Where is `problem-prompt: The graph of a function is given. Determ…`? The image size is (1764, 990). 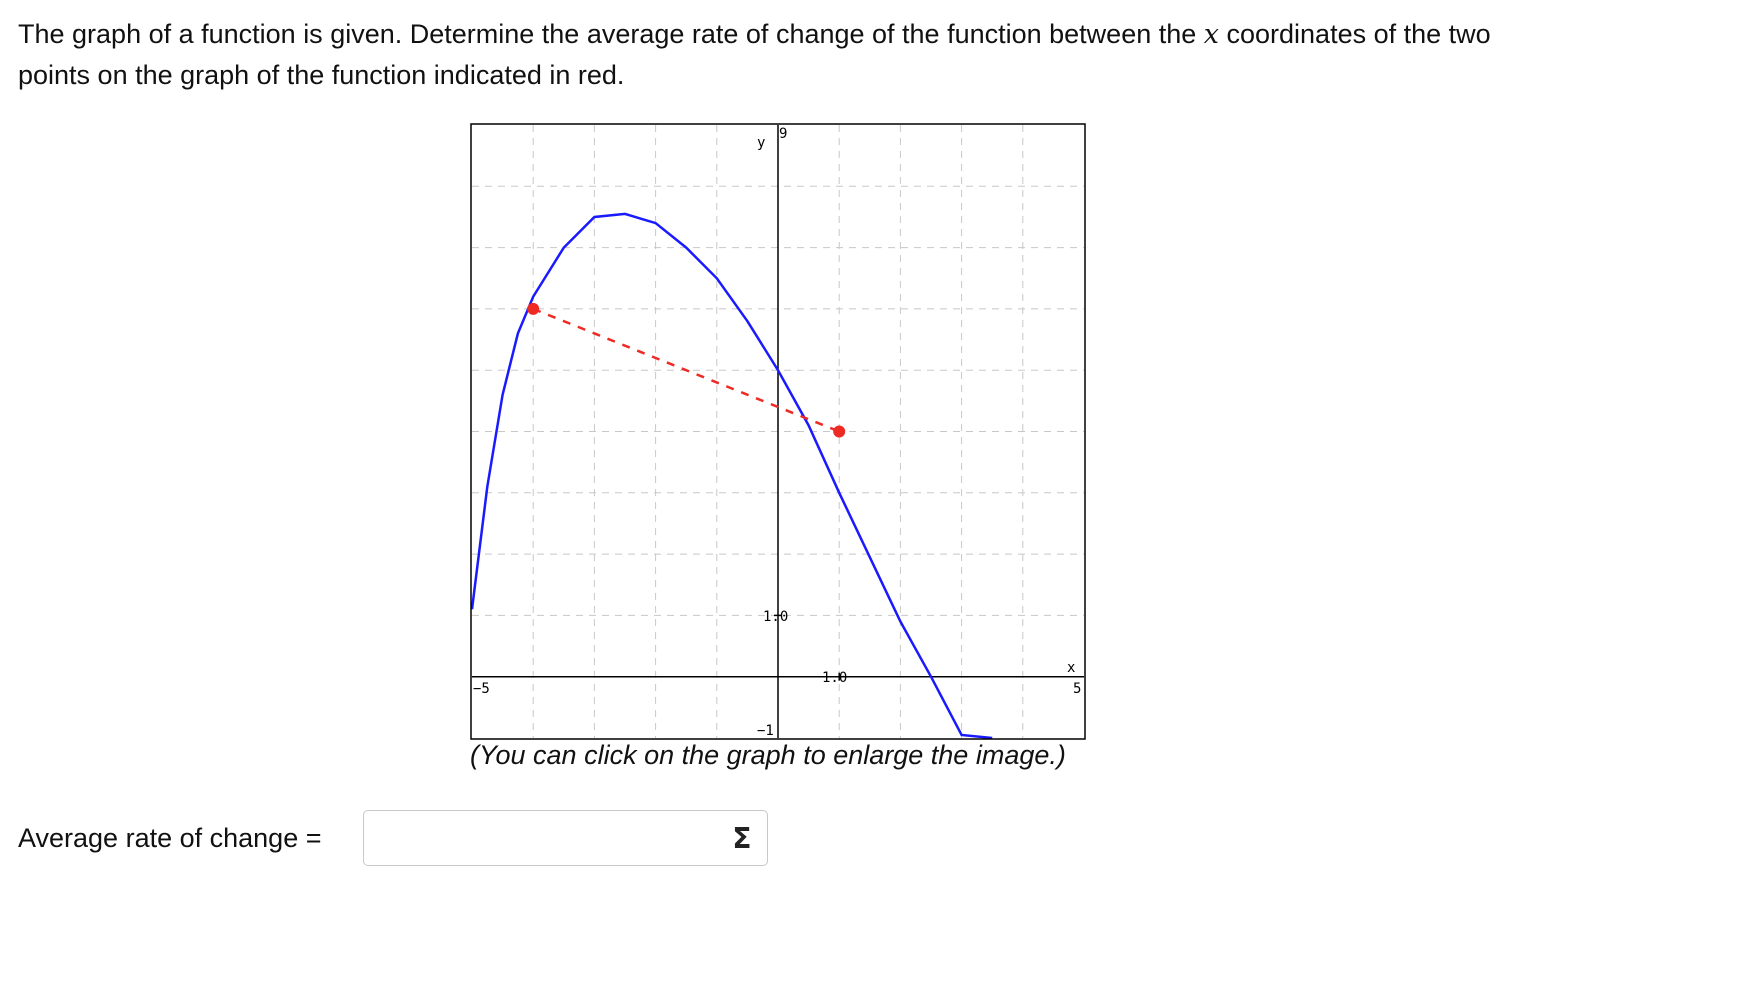
problem-prompt: The graph of a function is given. Determ… is located at coordinates (788, 55).